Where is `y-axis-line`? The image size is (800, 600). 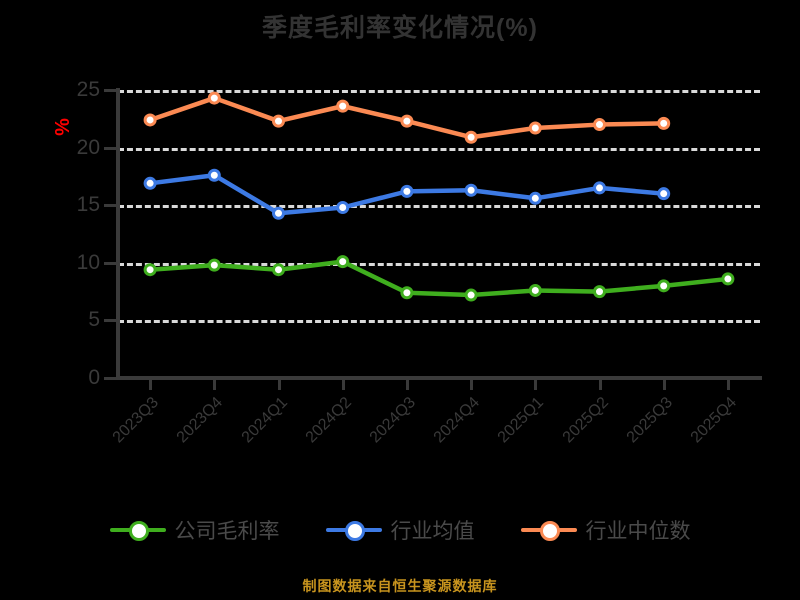 y-axis-line is located at coordinates (118, 234).